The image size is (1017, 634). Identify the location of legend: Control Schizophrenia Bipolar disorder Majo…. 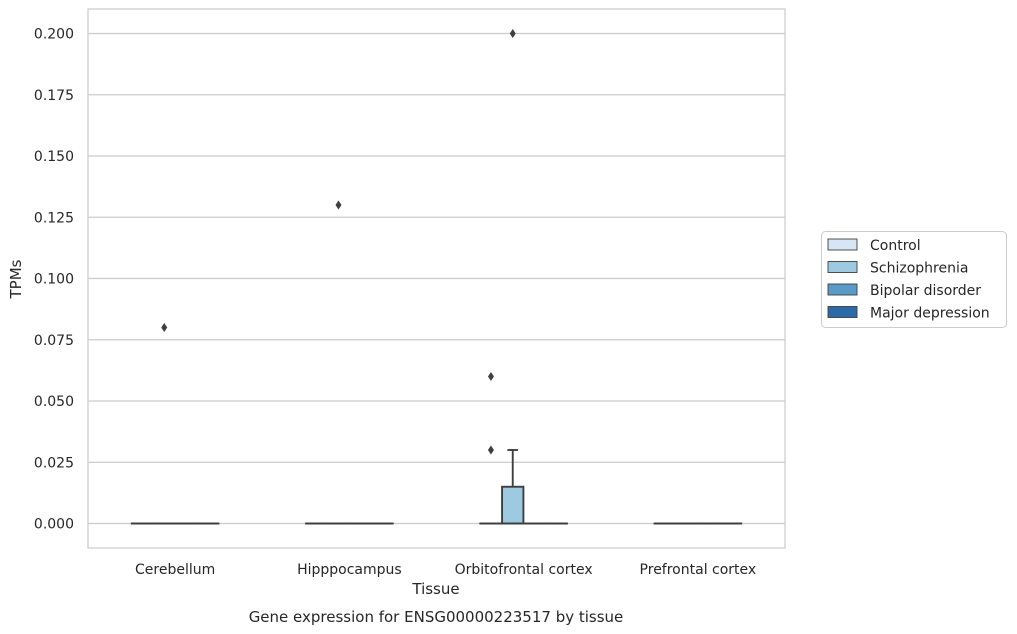
(914, 279).